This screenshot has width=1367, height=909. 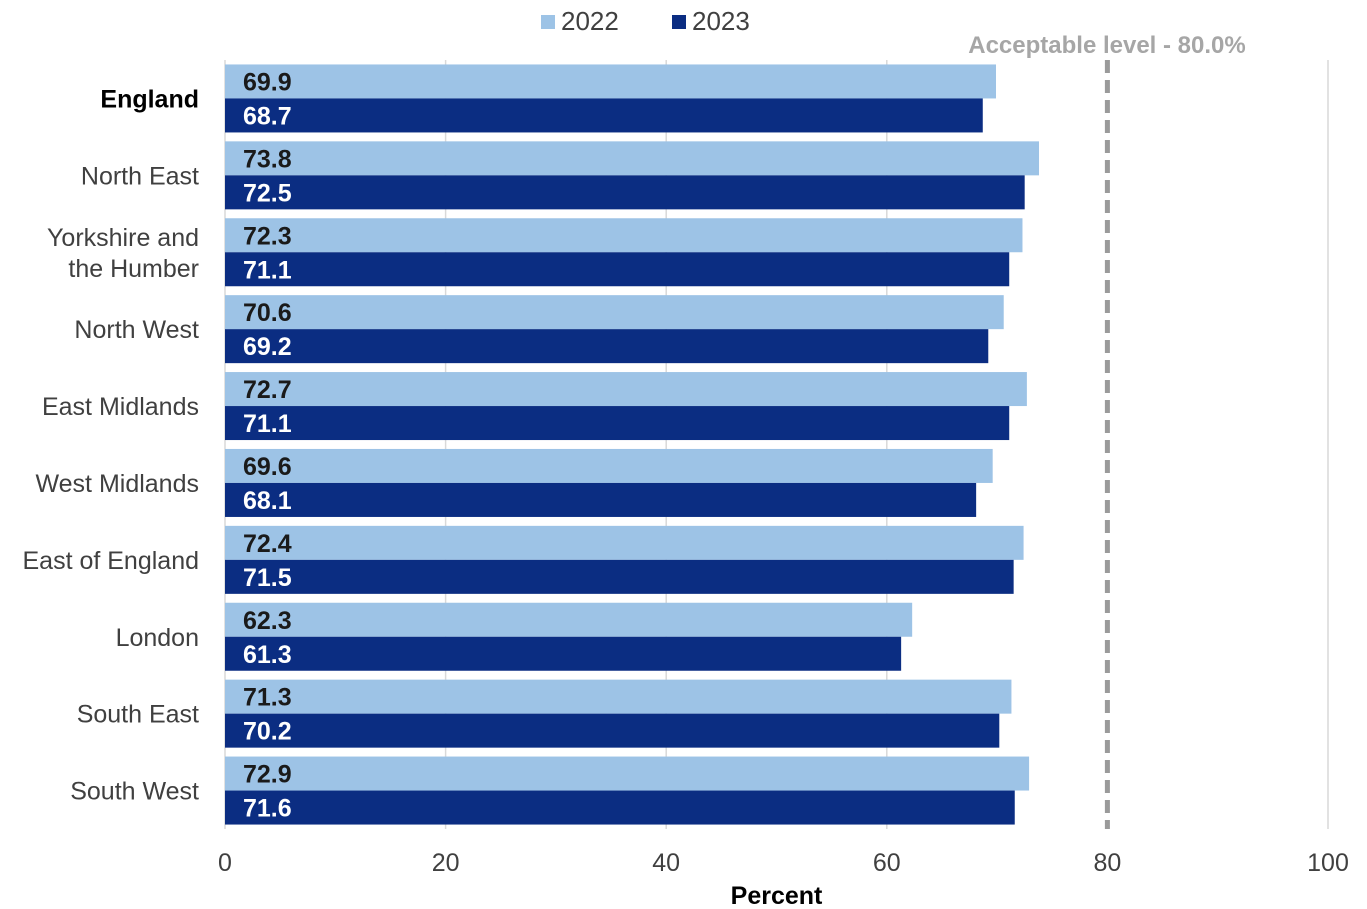 I want to click on x-axis-title: Percent, so click(x=777, y=895).